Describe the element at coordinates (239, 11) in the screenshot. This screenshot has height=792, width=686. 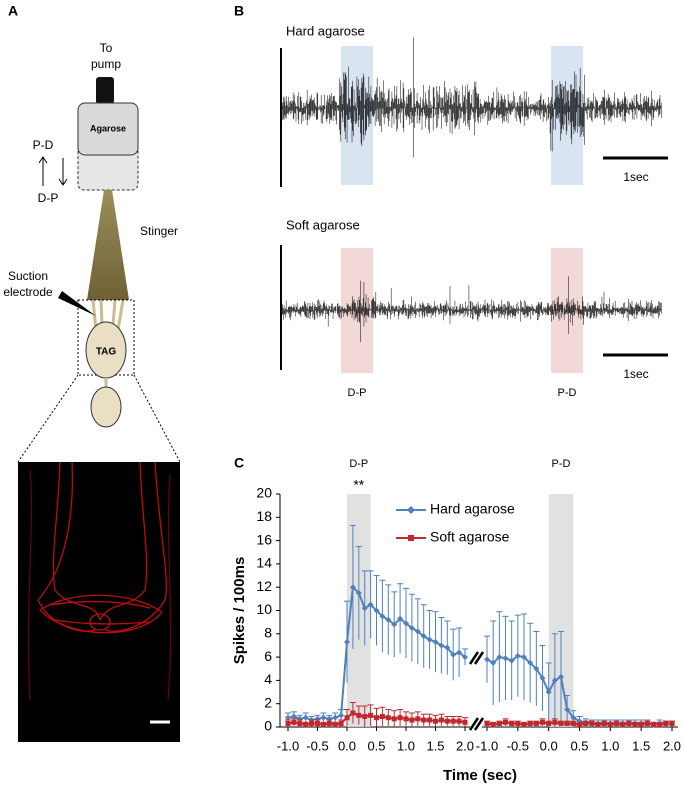
I see `panel-label: B` at that location.